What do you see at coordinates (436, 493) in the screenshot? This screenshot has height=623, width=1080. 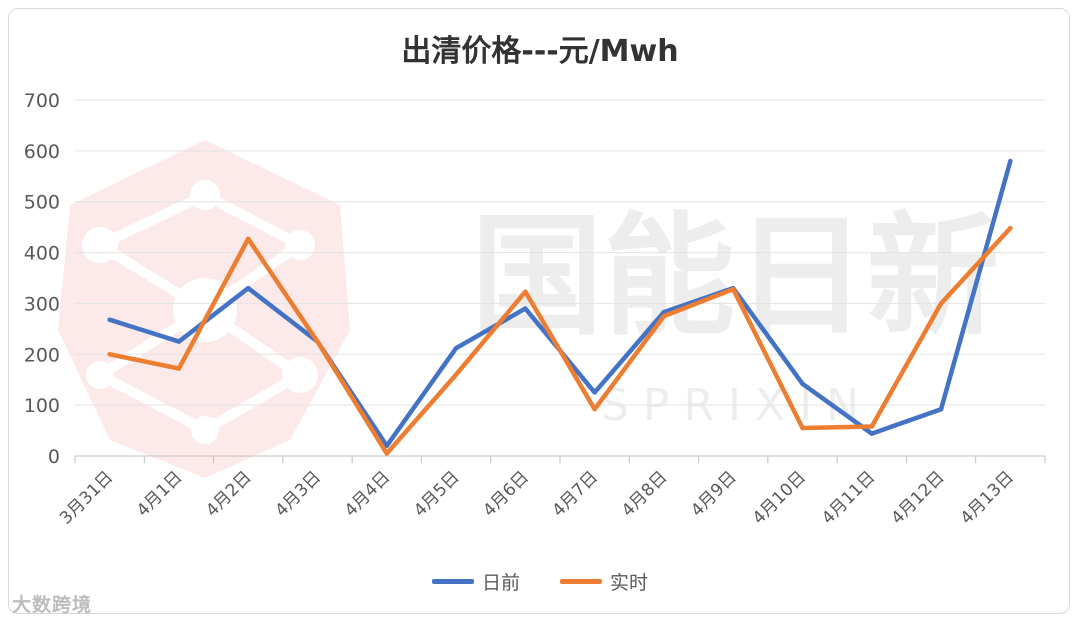 I see `x-tick-label: 4月5日` at bounding box center [436, 493].